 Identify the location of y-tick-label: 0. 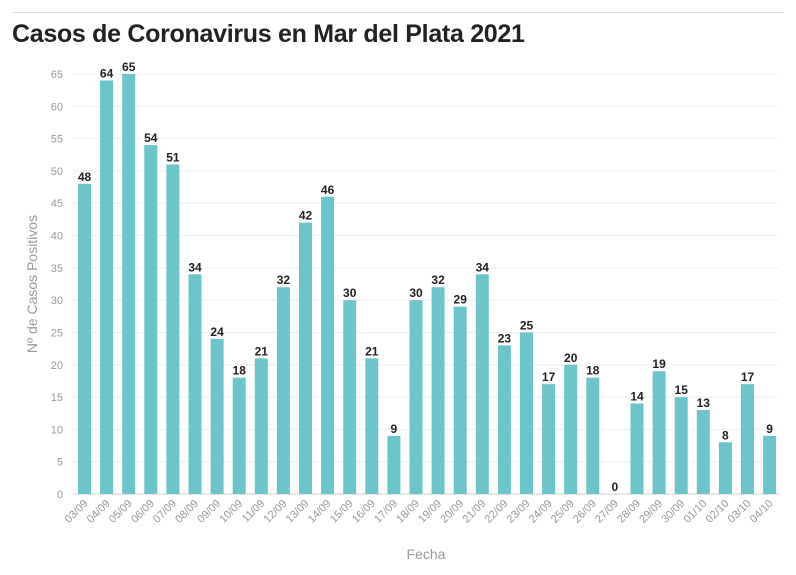
(60, 495).